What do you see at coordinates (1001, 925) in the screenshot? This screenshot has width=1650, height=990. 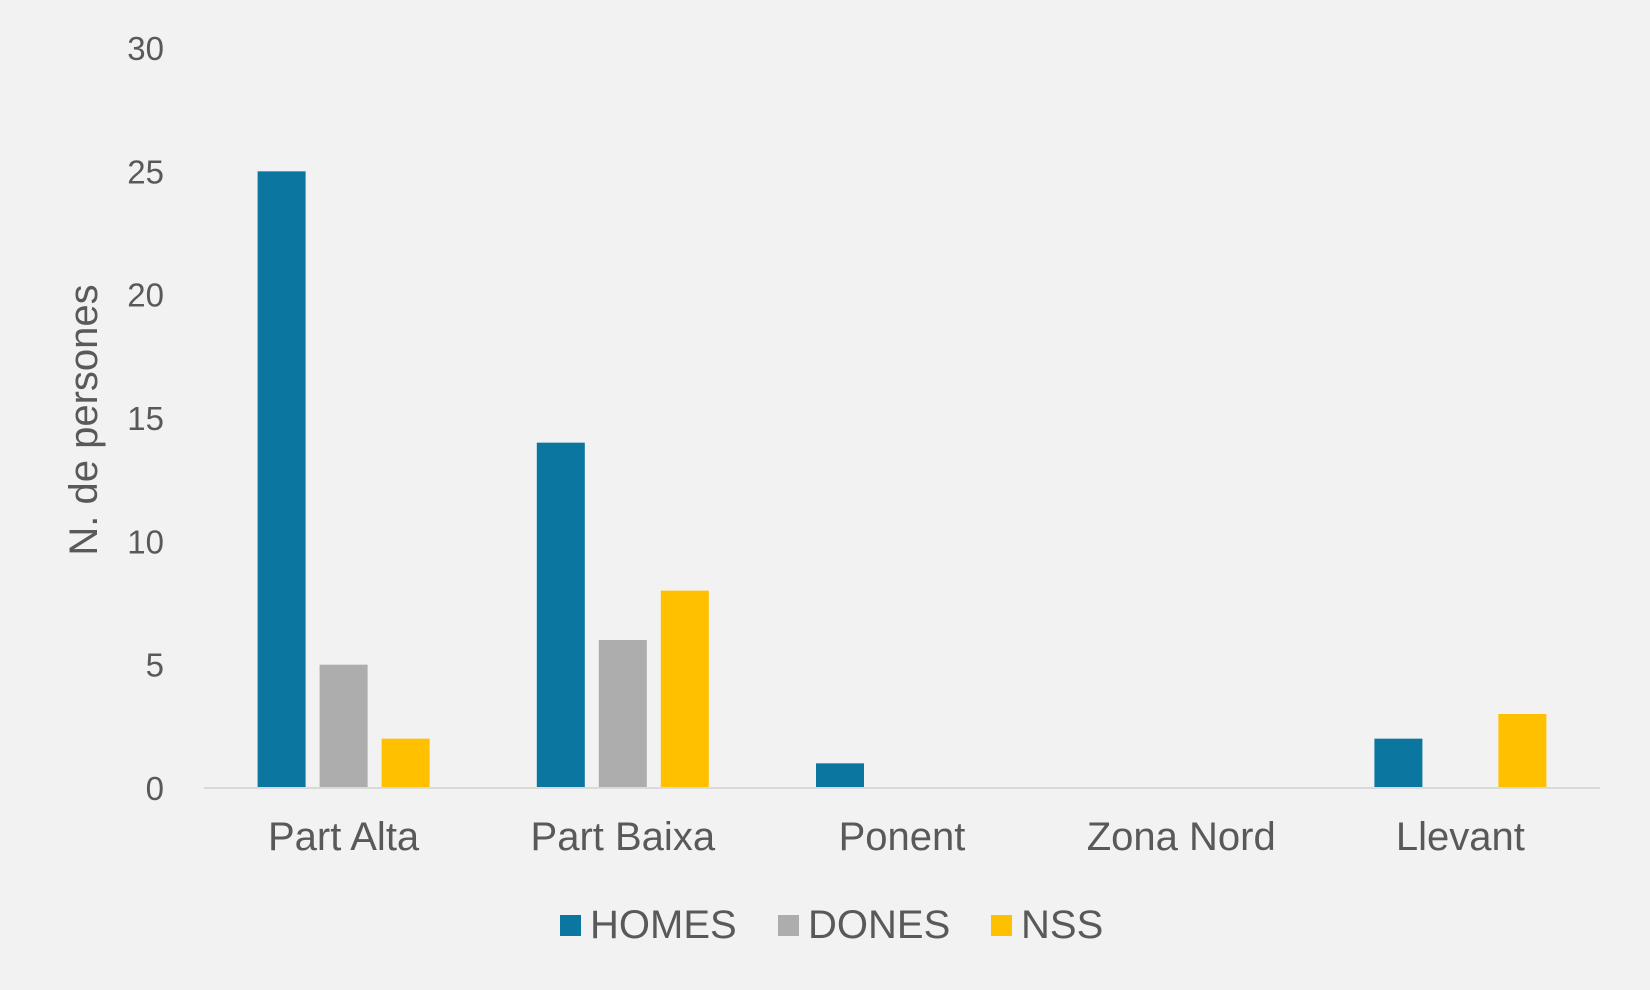 I see `legend-swatch-nss` at bounding box center [1001, 925].